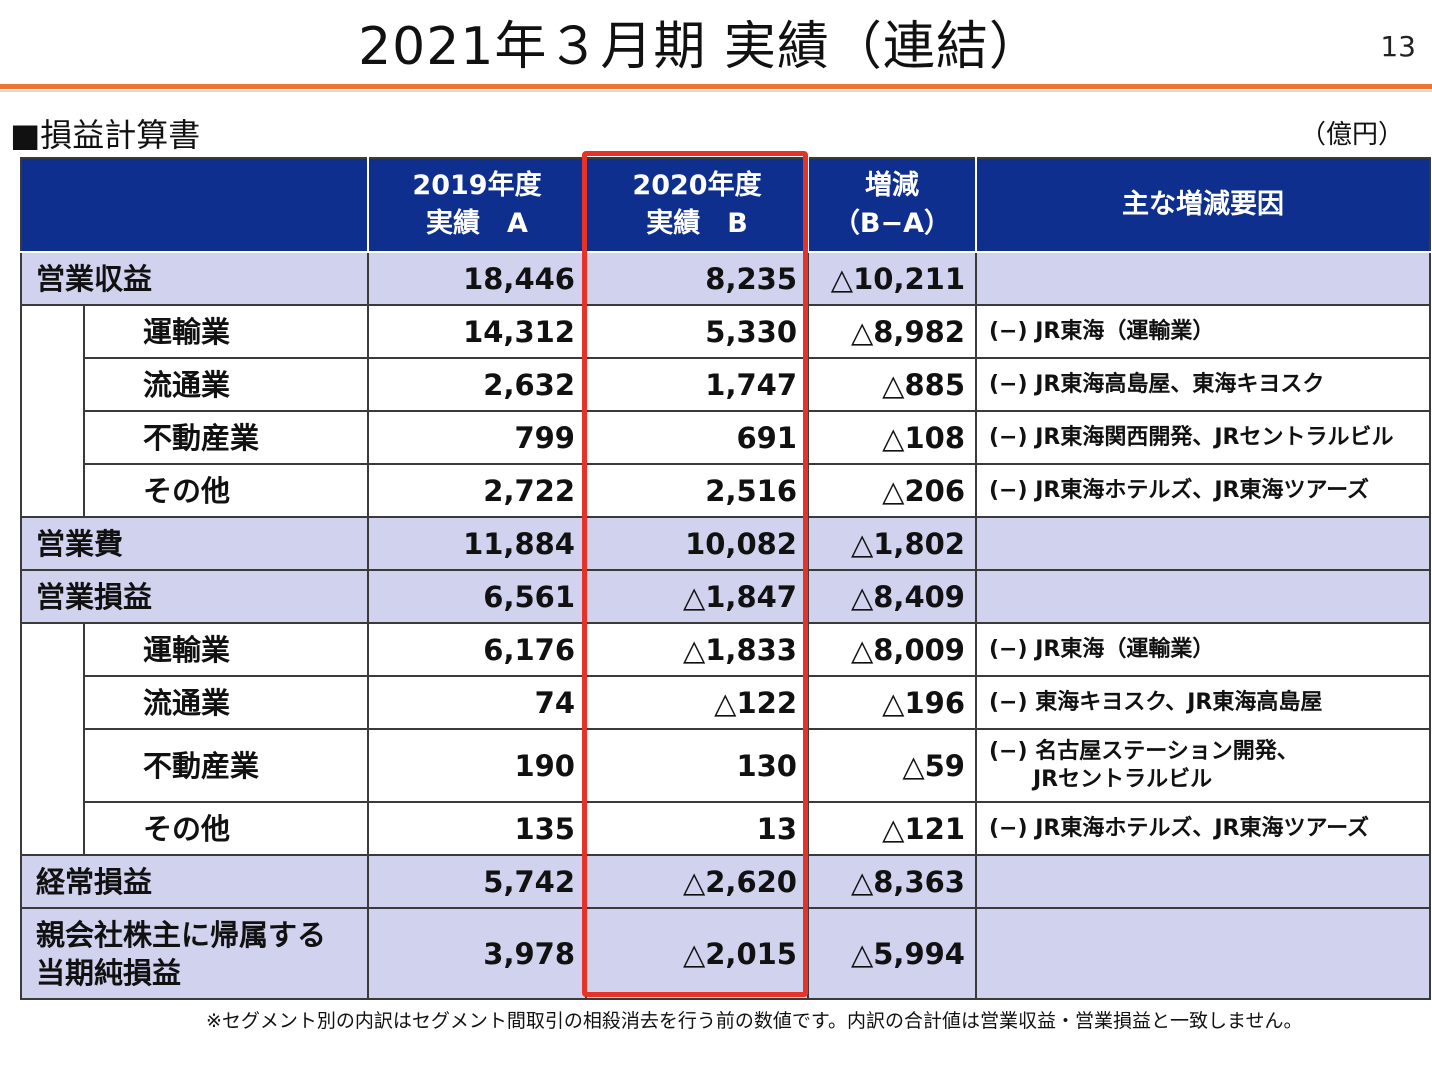  Describe the element at coordinates (1203, 765) in the screenshot. I see `cell-reason: (−) 名古屋ステーション開発、 JRセントラルビル` at that location.